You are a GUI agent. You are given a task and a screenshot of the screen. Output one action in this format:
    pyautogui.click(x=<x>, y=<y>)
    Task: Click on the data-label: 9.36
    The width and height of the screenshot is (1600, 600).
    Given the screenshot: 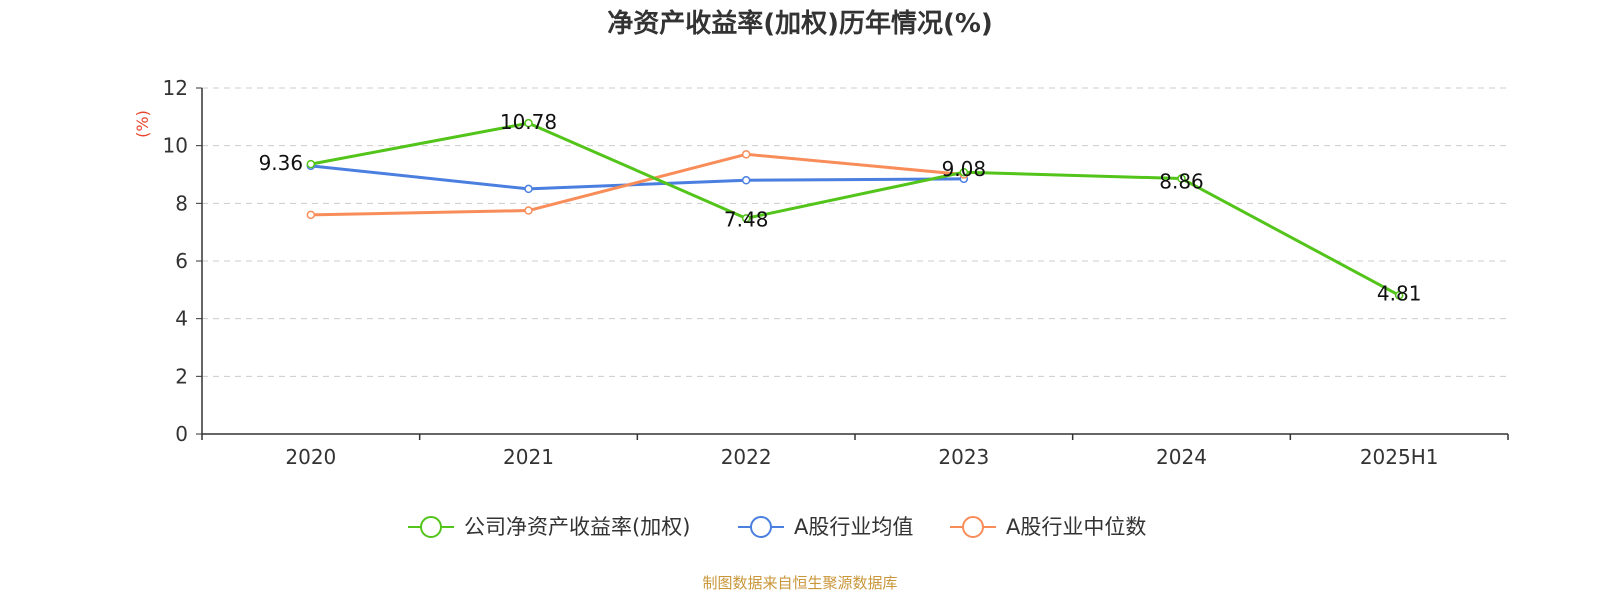 What is the action you would take?
    pyautogui.click(x=281, y=163)
    